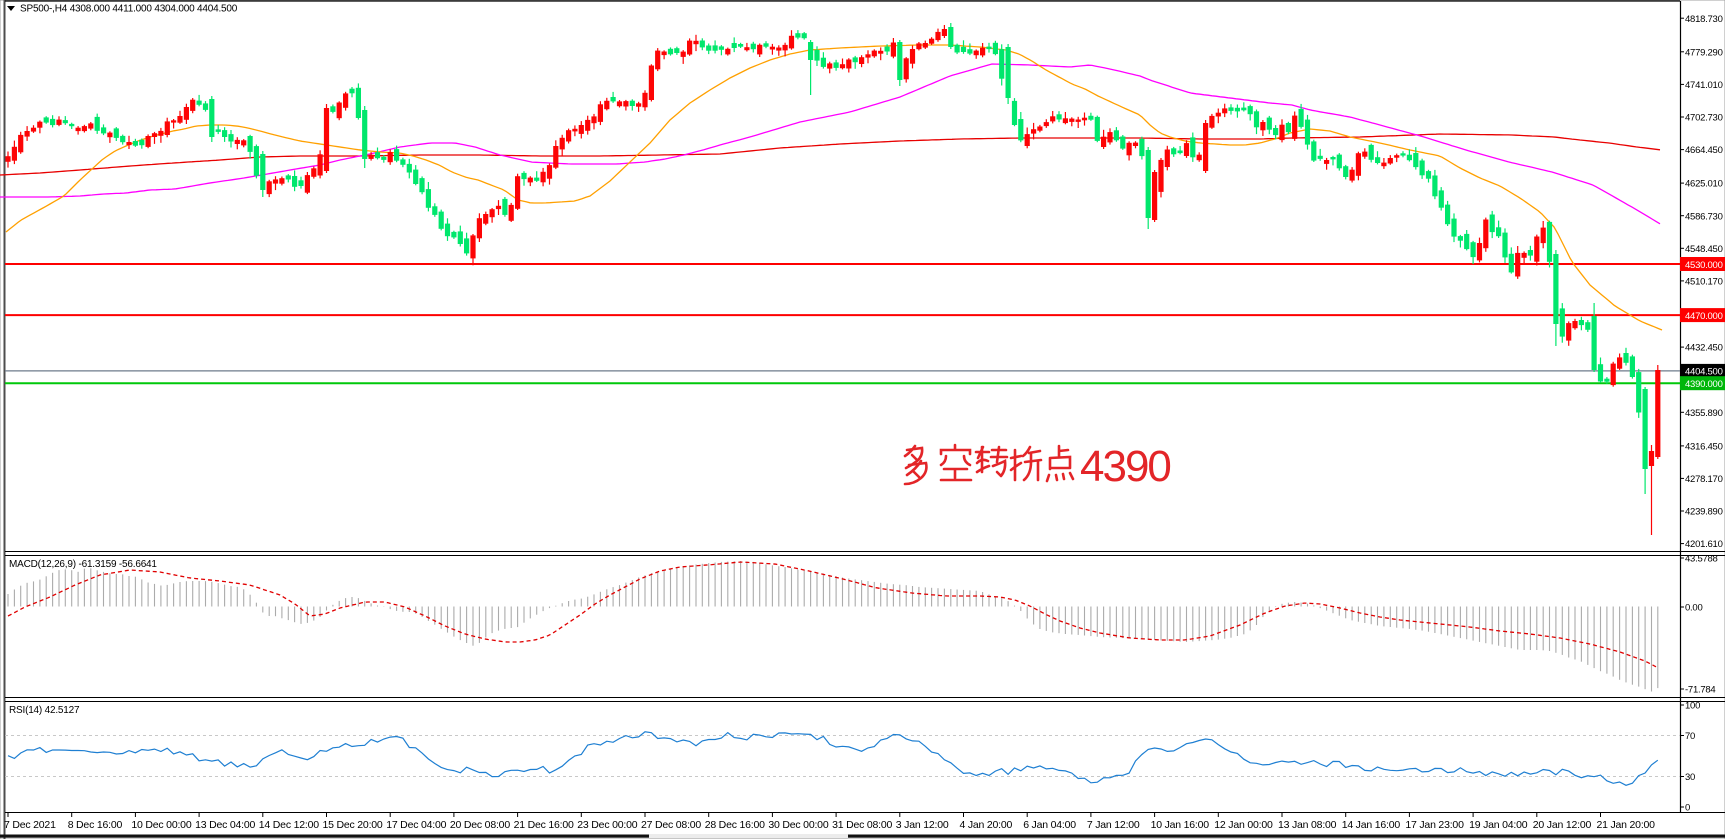  I want to click on svg-text: 4 Jan 20:00, so click(986, 825).